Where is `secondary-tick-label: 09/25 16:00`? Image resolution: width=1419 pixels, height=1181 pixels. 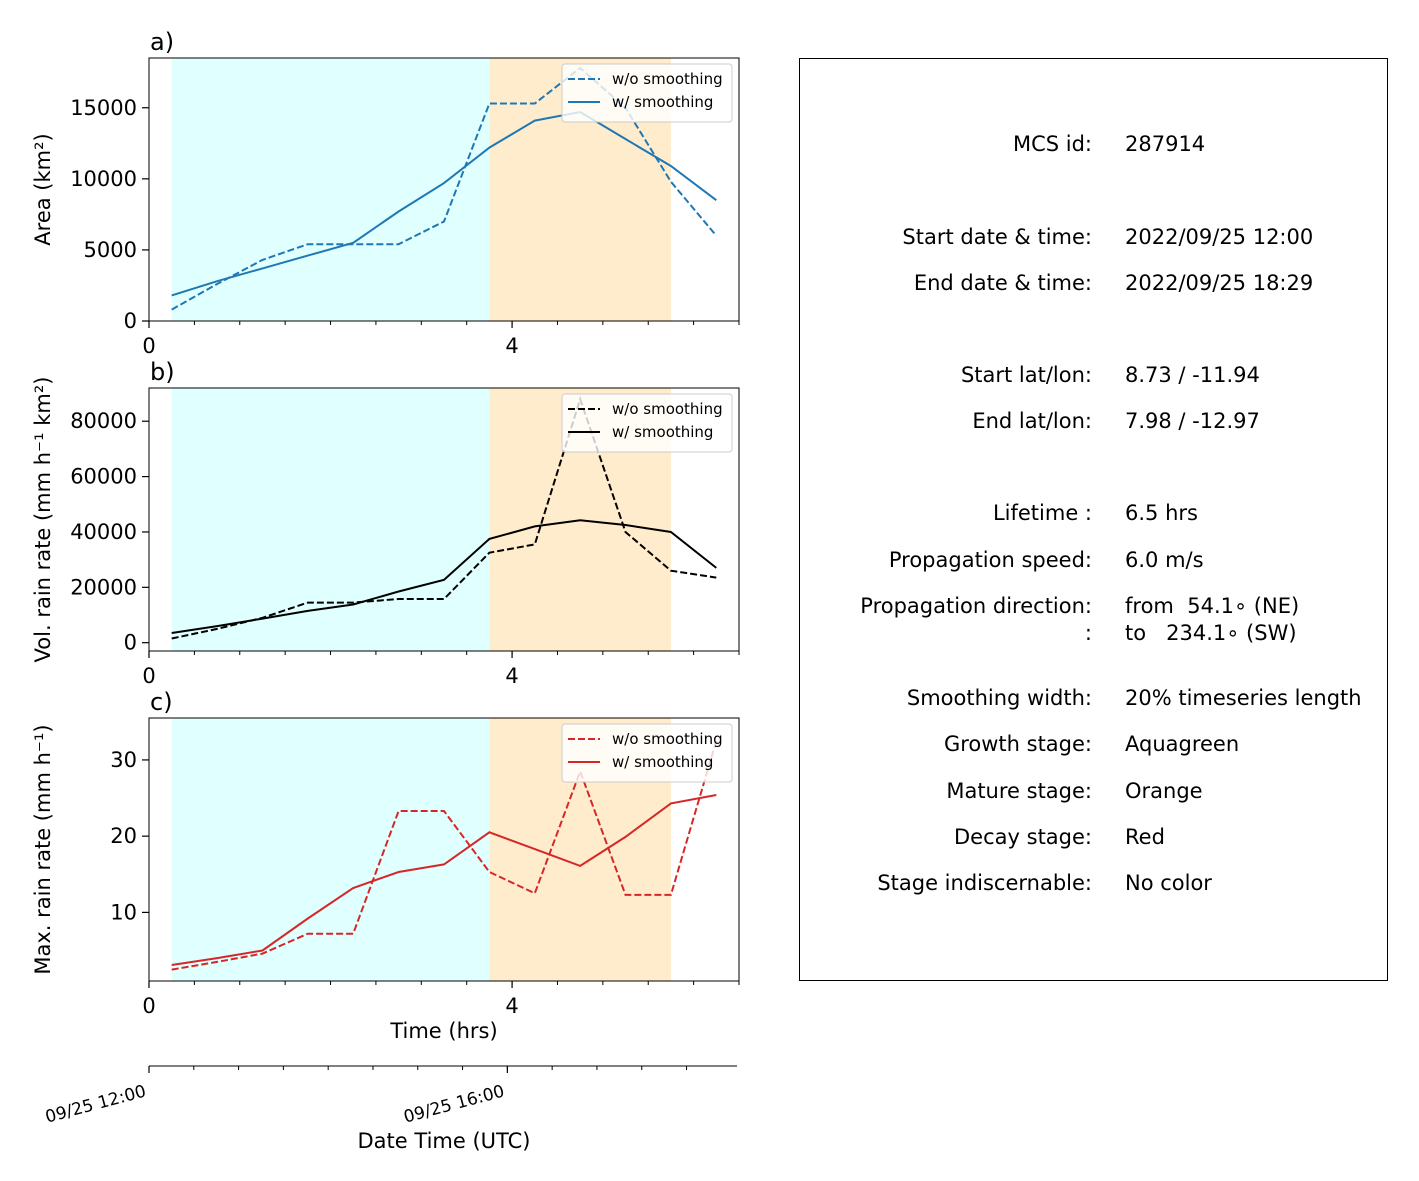
secondary-tick-label: 09/25 16:00 is located at coordinates (454, 1105).